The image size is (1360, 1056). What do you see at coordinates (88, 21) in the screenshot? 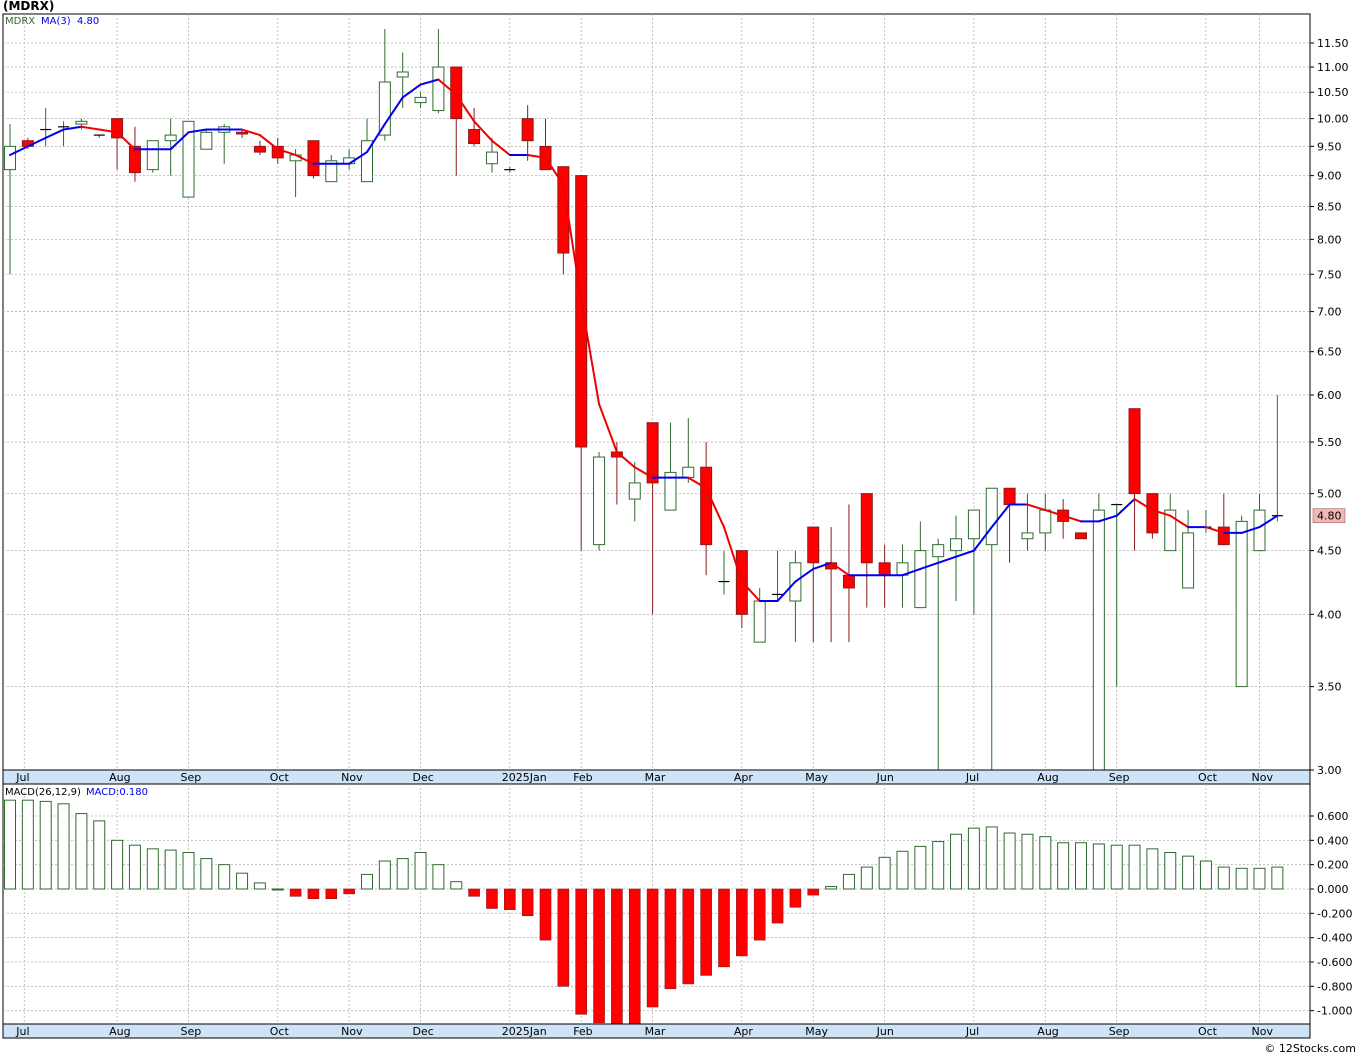
I see `legend-ma-value: 4.80` at bounding box center [88, 21].